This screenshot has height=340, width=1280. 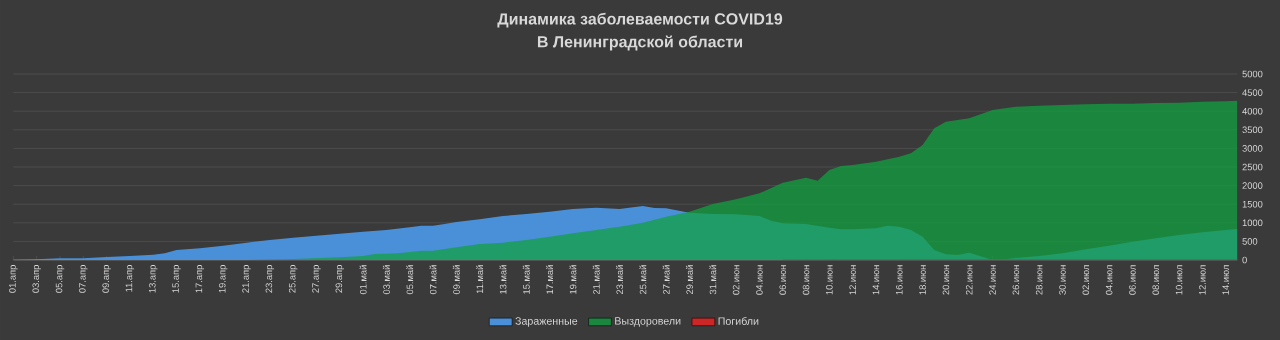 What do you see at coordinates (1062, 280) in the screenshot?
I see `x-tick-label: 30.июн` at bounding box center [1062, 280].